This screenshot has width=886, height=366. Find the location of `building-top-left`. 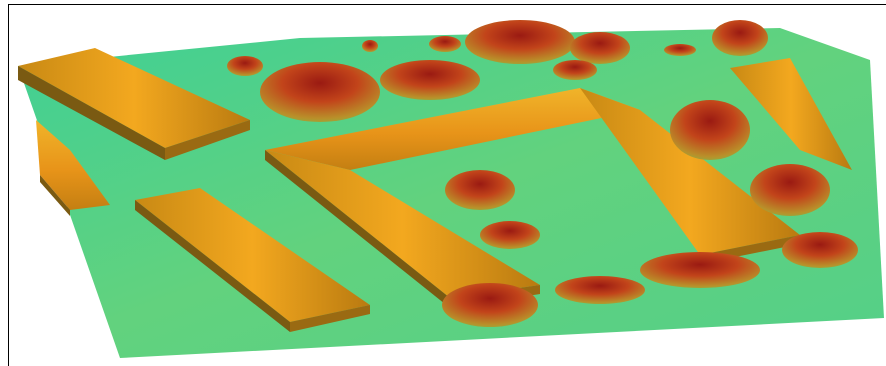

building-top-left is located at coordinates (134, 104).